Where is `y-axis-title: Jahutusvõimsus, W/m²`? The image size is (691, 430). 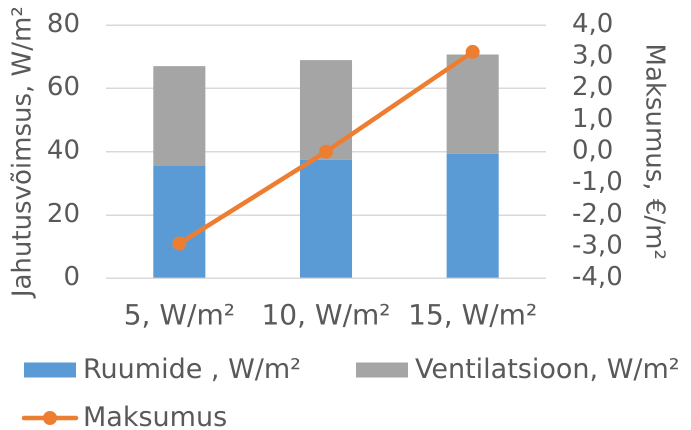
y-axis-title: Jahutusvõimsus, W/m² is located at coordinates (22, 153).